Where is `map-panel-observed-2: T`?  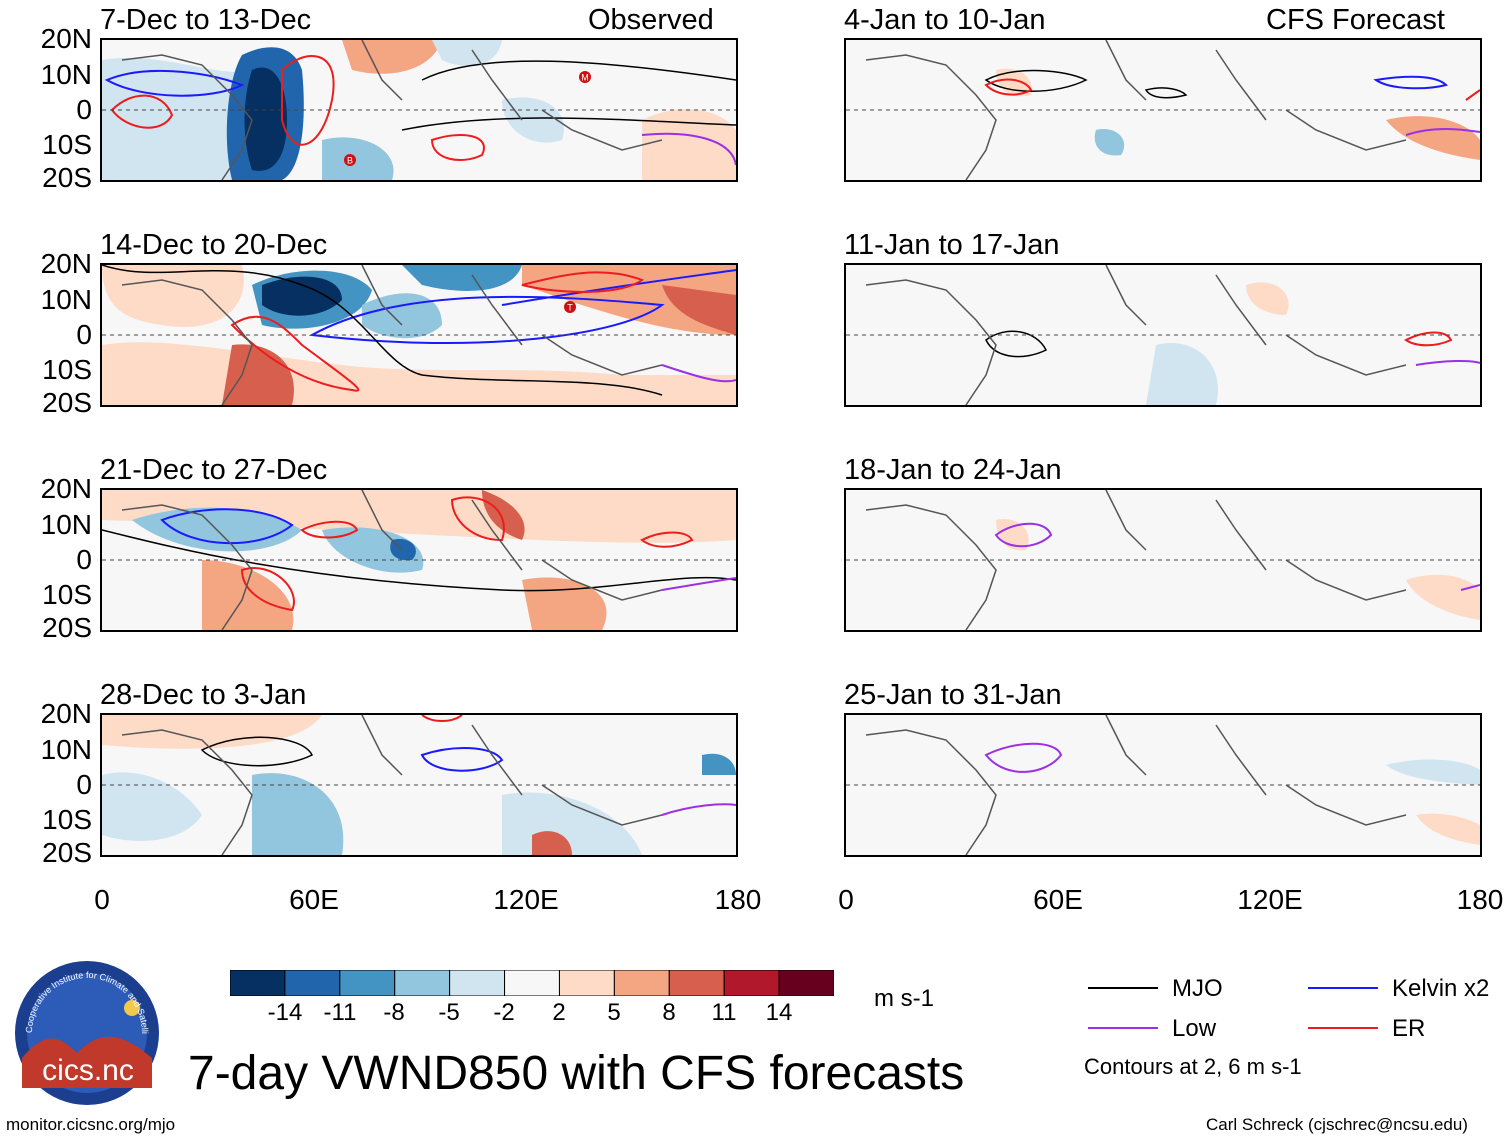
map-panel-observed-2: T is located at coordinates (419, 335).